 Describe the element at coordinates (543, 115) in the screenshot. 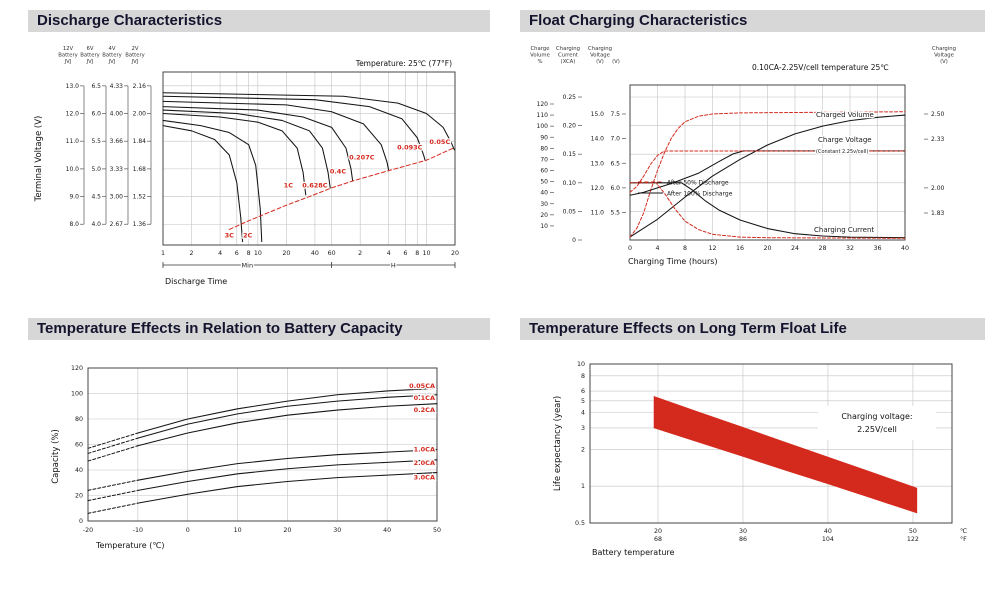

I see `volume-tick-label: 110` at that location.